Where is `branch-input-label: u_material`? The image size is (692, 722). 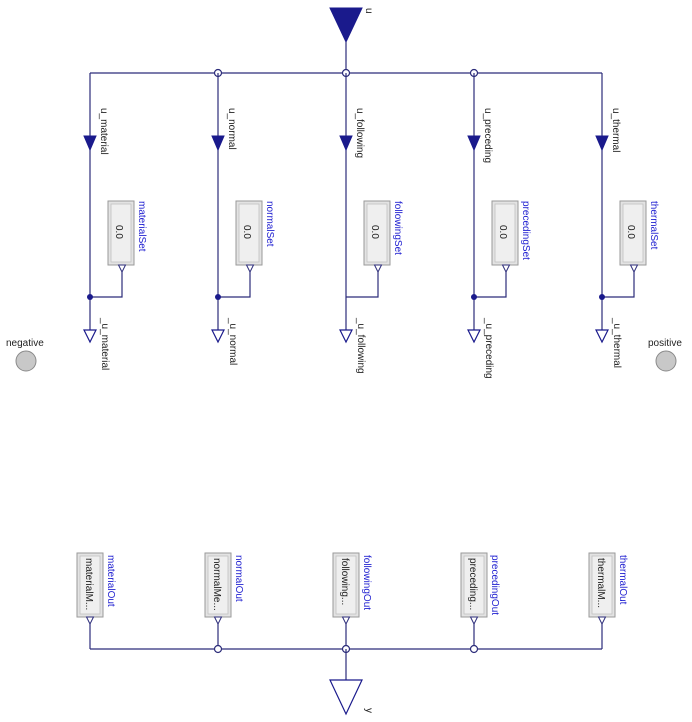
branch-input-label: u_material is located at coordinates (103, 131).